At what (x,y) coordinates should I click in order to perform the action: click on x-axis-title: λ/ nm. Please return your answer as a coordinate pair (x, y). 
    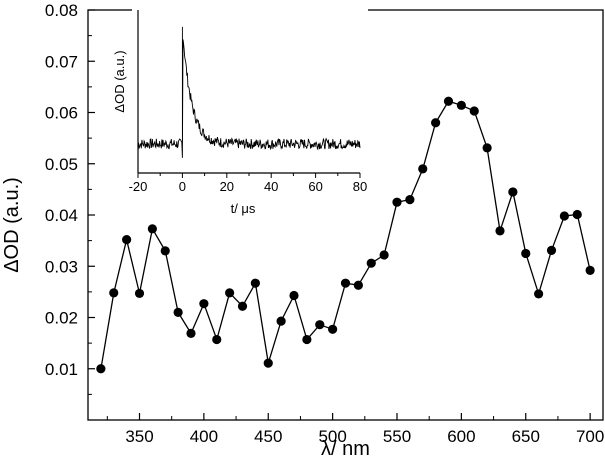
    Looking at the image, I should click on (345, 449).